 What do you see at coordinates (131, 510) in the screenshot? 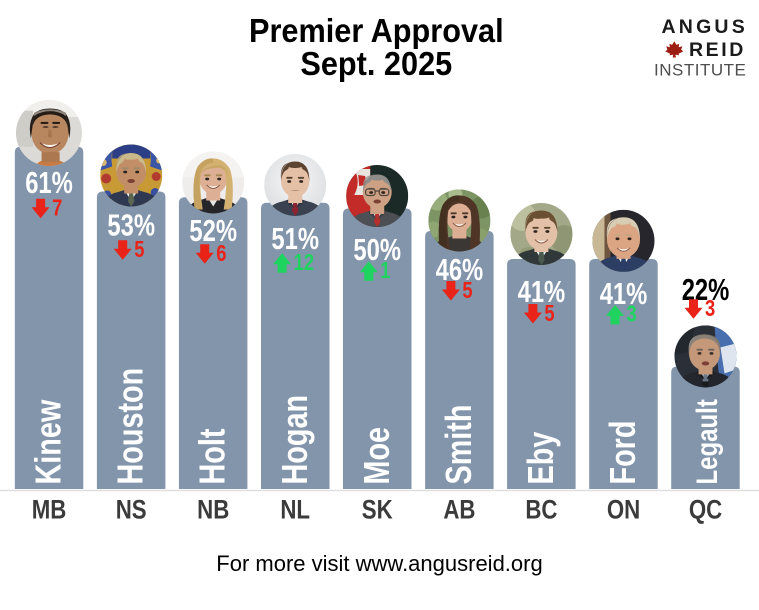
I see `svg-text: NS` at bounding box center [131, 510].